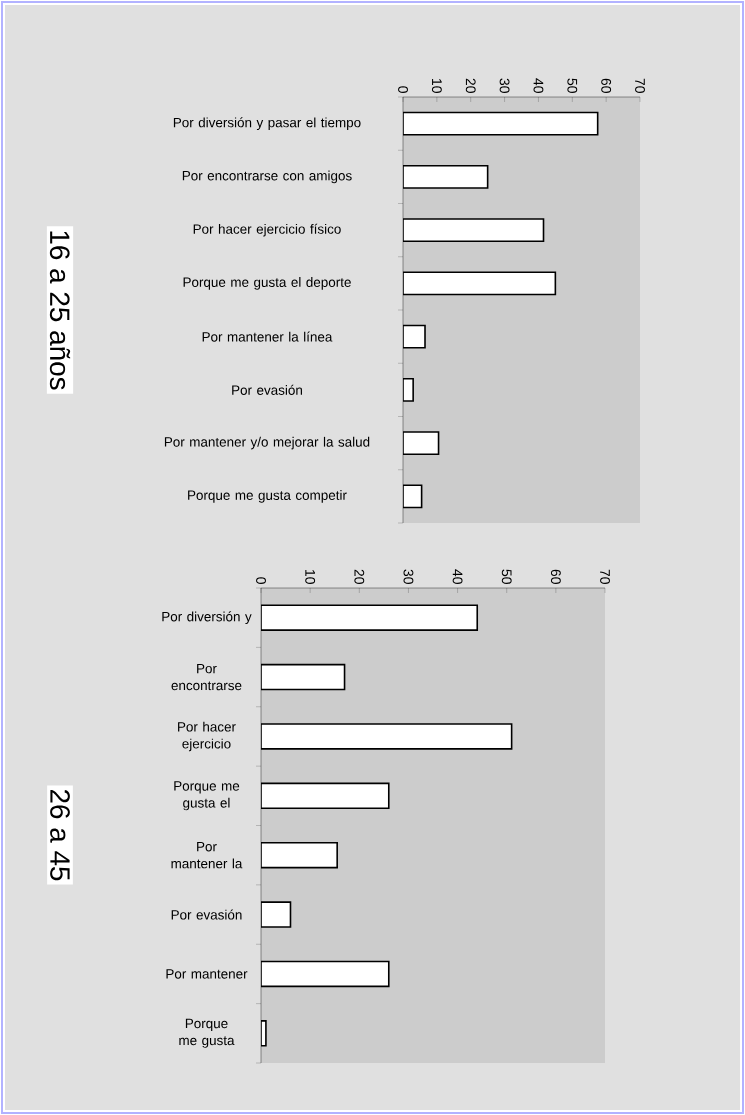 This screenshot has height=1115, width=745. What do you see at coordinates (267, 336) in the screenshot?
I see `y-tick-label: Por mantener la línea` at bounding box center [267, 336].